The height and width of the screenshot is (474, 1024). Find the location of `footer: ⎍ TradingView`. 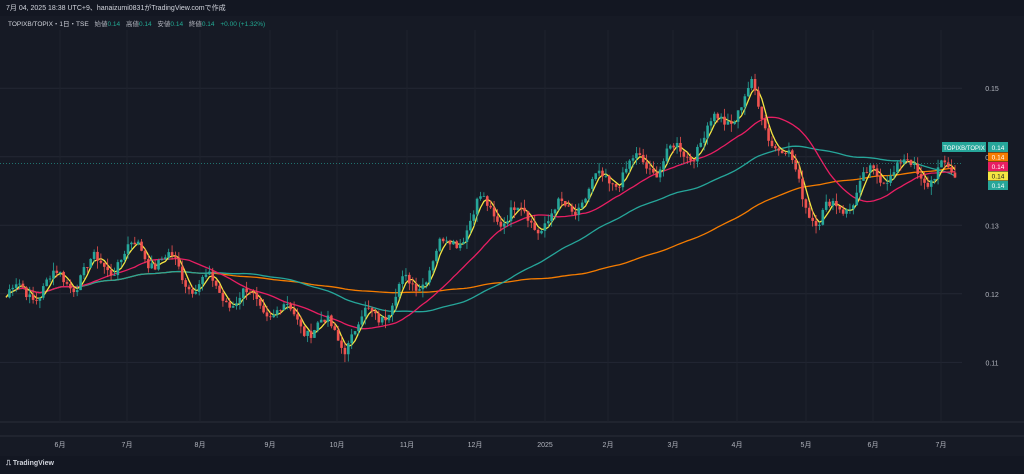

footer: ⎍ TradingView is located at coordinates (512, 465).